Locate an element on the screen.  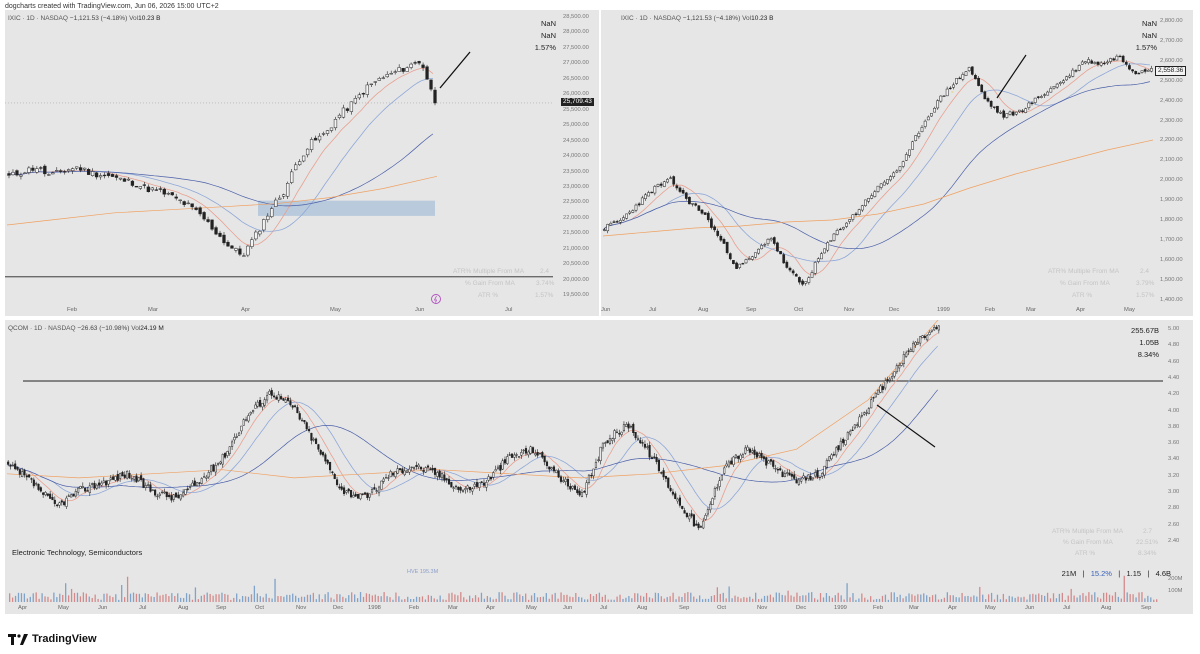
y-tick-label: 1,800.00 is located at coordinates (1171, 220).